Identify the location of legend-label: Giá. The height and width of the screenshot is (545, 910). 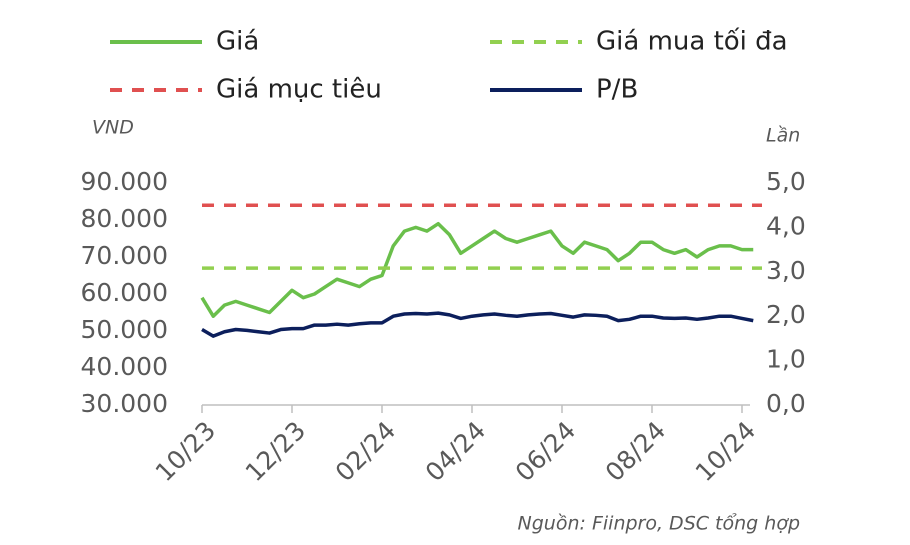
(237, 42).